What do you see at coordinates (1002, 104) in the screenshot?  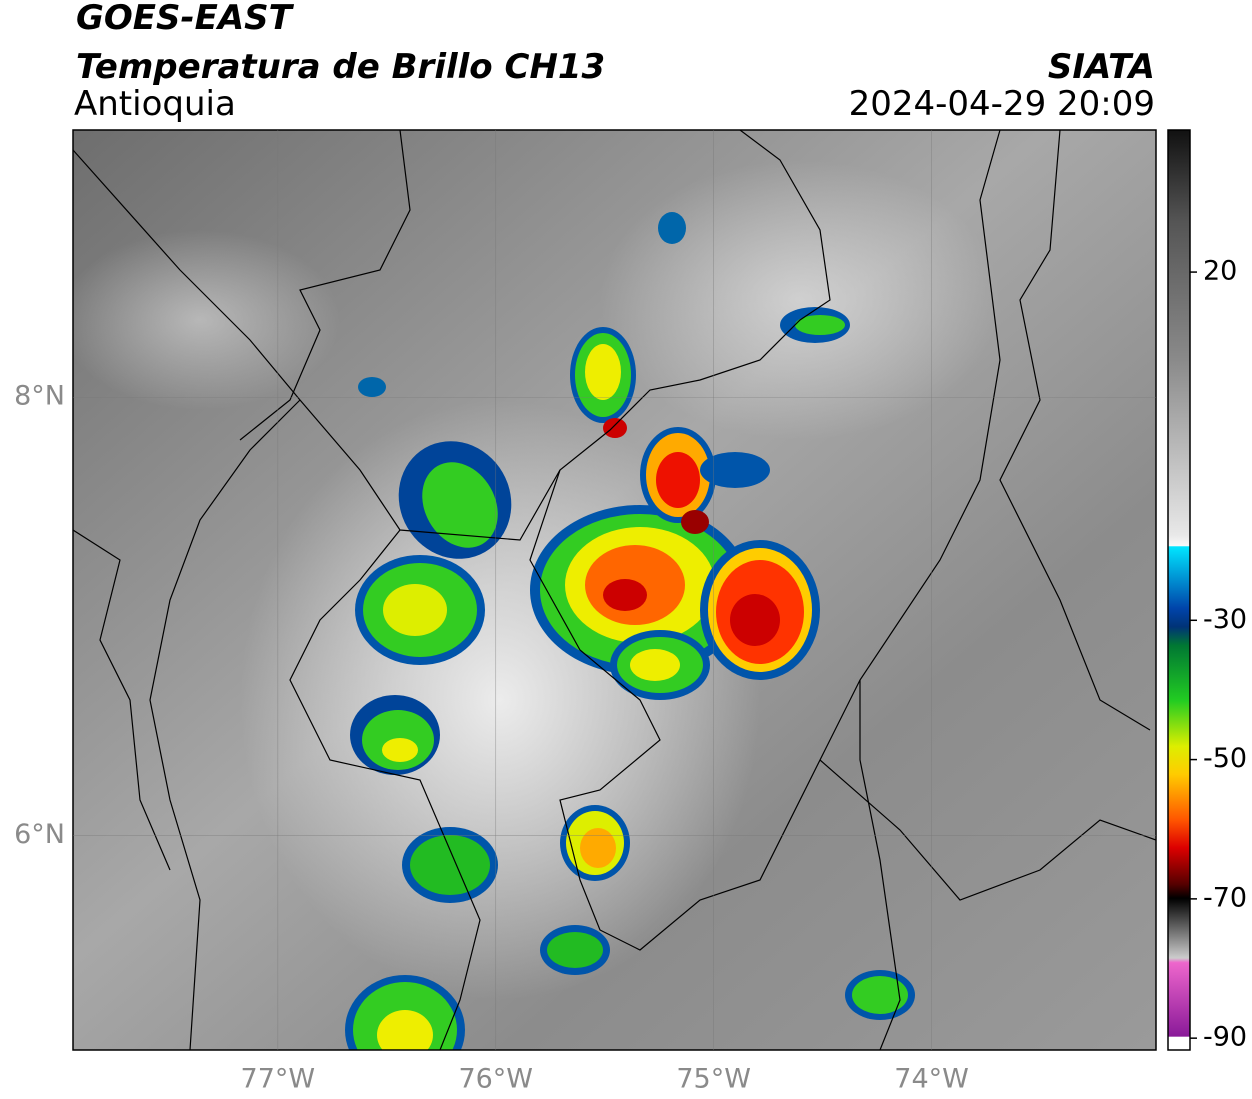 I see `datetime: 2024-04-29 20:09` at bounding box center [1002, 104].